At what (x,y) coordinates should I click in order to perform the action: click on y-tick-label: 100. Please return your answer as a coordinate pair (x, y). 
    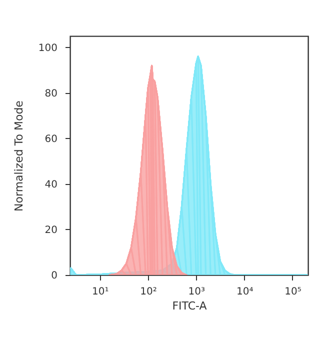
    Looking at the image, I should click on (48, 48).